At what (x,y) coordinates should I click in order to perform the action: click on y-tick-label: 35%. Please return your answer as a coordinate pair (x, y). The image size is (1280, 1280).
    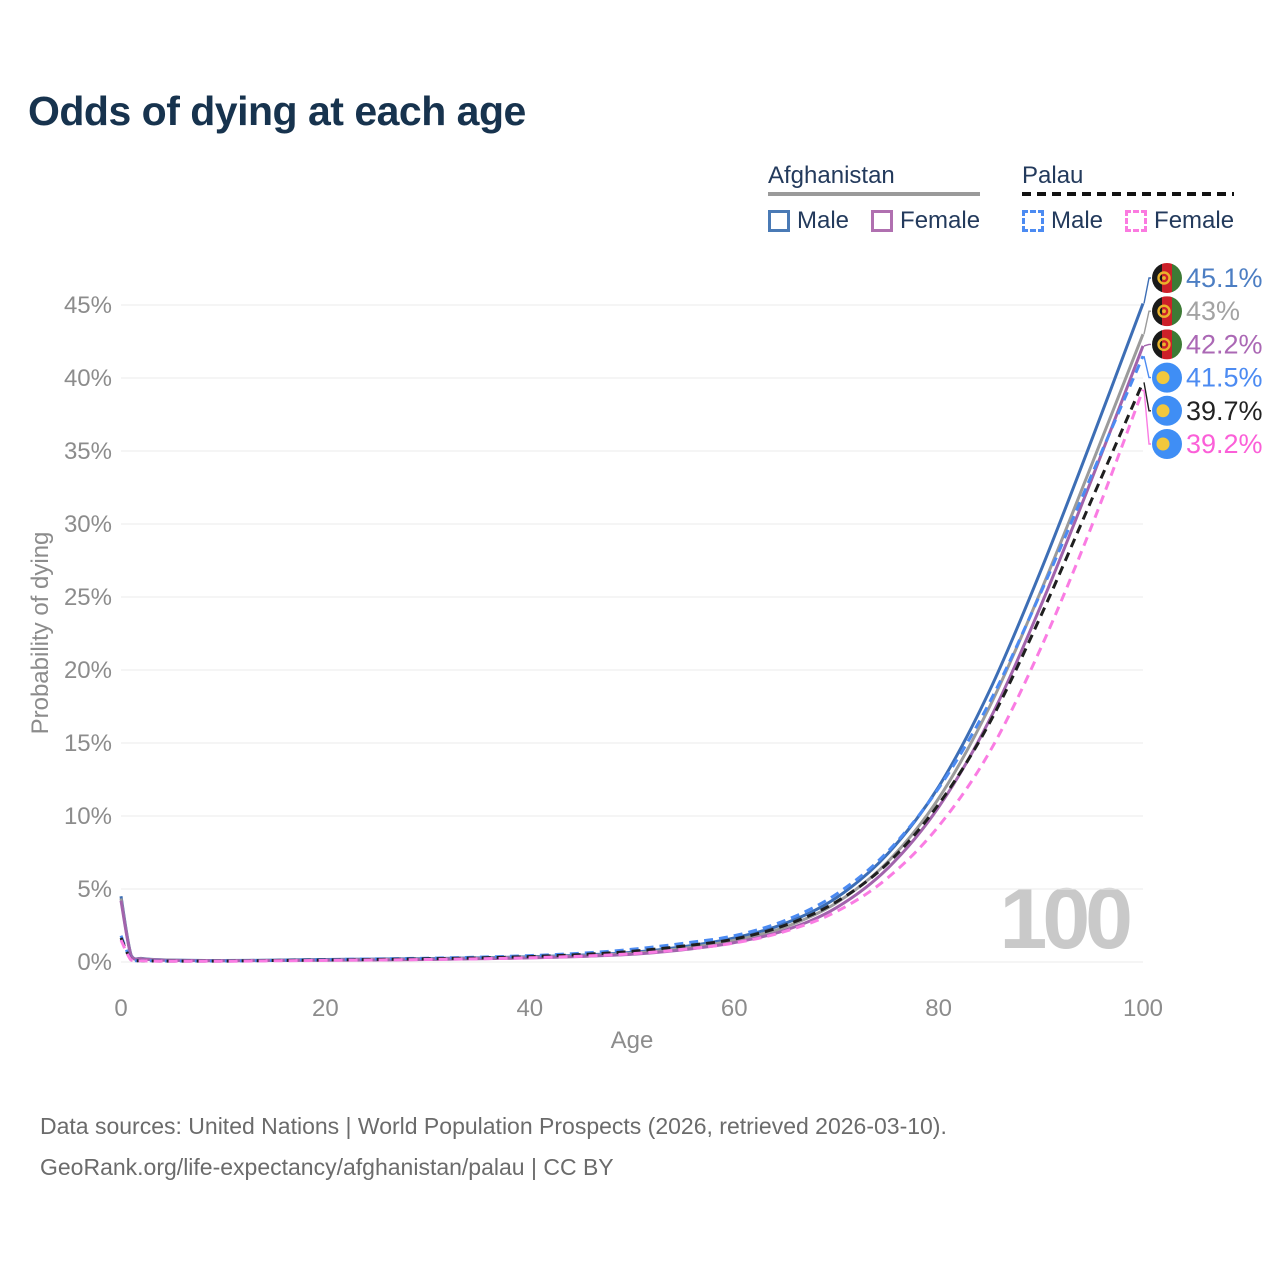
    Looking at the image, I should click on (88, 451).